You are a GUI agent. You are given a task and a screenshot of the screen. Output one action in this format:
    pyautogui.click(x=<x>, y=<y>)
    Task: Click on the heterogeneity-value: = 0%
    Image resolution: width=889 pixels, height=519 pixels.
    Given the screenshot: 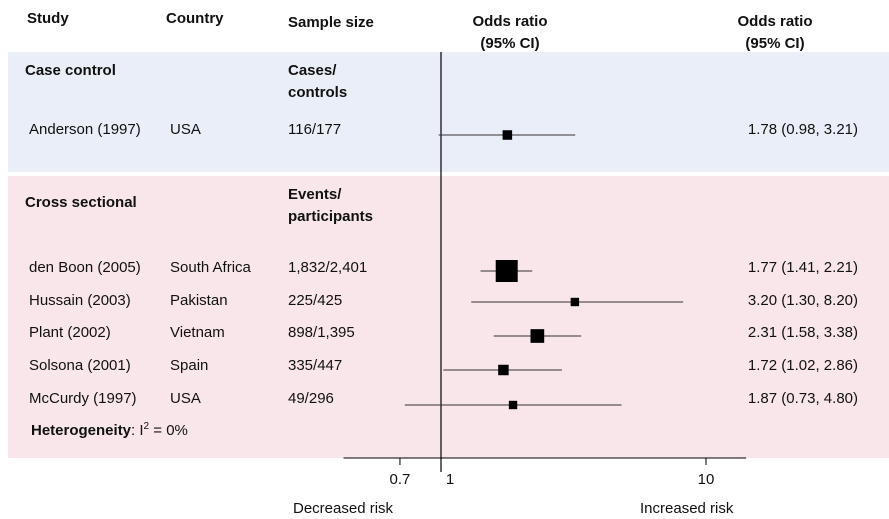 What is the action you would take?
    pyautogui.click(x=168, y=430)
    